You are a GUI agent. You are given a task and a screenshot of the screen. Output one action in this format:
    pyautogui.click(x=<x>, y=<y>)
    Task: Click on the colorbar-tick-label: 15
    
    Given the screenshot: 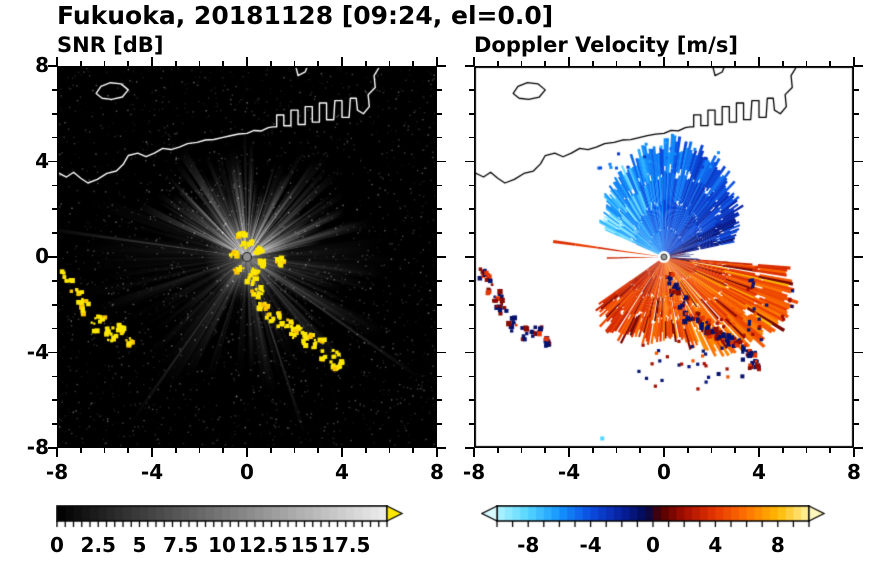 What is the action you would take?
    pyautogui.click(x=304, y=545)
    